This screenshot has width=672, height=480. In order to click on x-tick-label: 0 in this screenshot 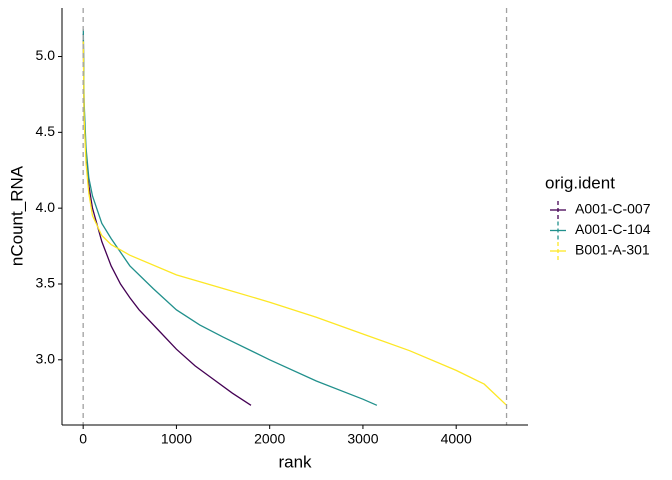, I will do `click(83, 439)`.